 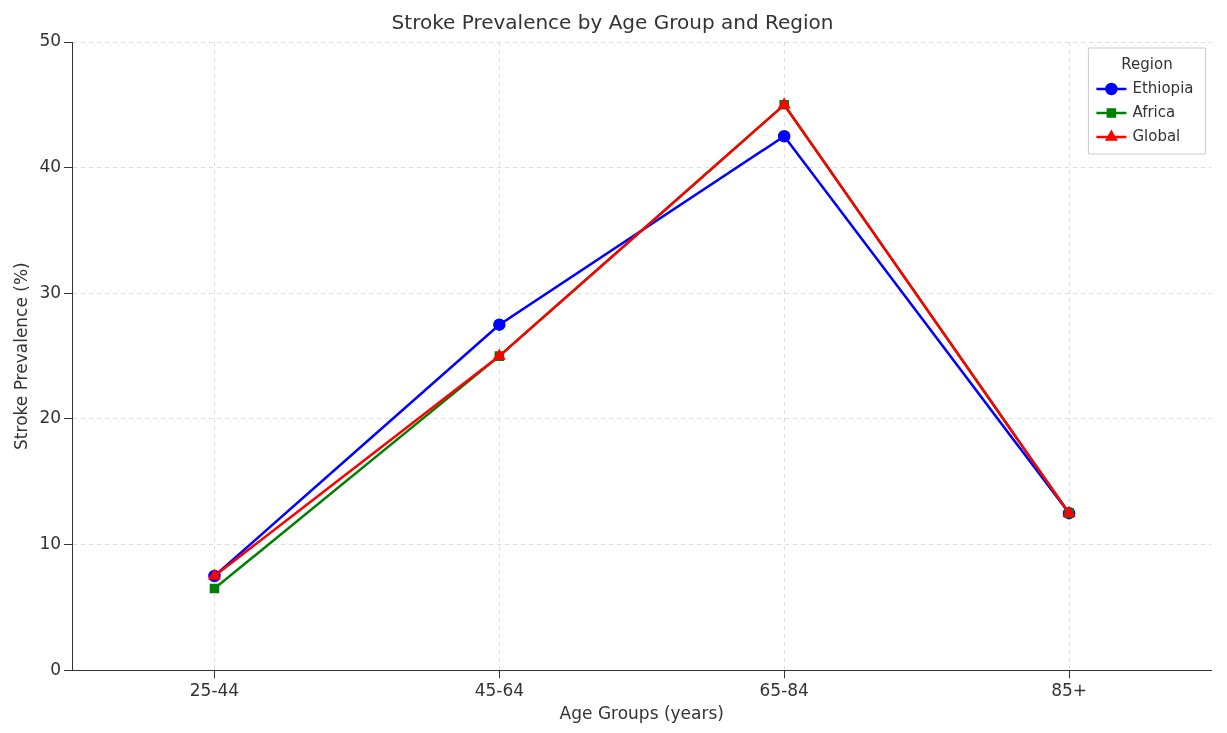 What do you see at coordinates (50, 417) in the screenshot?
I see `y-tick-label: 20` at bounding box center [50, 417].